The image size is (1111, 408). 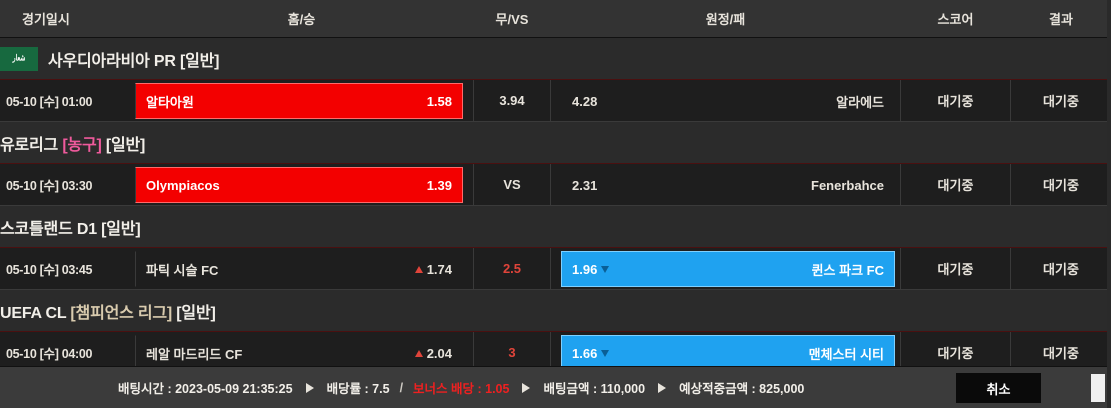 I want to click on column-header-away: 원정/패, so click(x=725, y=19).